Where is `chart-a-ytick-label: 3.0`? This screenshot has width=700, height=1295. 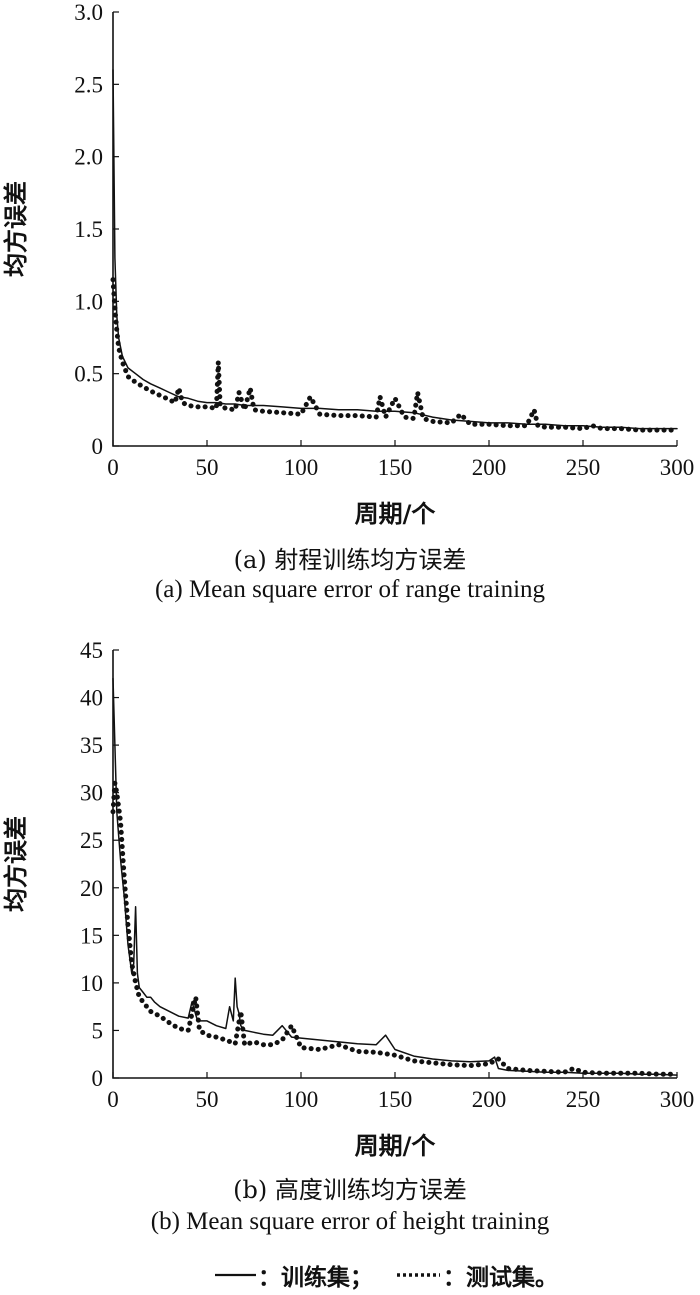 chart-a-ytick-label: 3.0 is located at coordinates (88, 12).